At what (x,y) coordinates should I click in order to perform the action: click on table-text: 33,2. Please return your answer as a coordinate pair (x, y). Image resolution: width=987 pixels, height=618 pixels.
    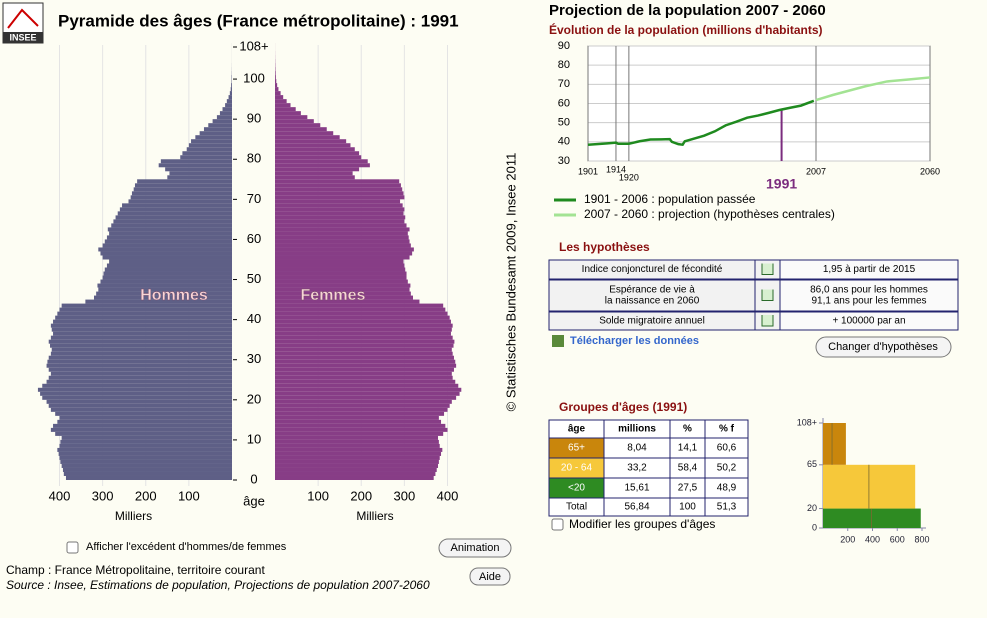
    Looking at the image, I should click on (637, 468).